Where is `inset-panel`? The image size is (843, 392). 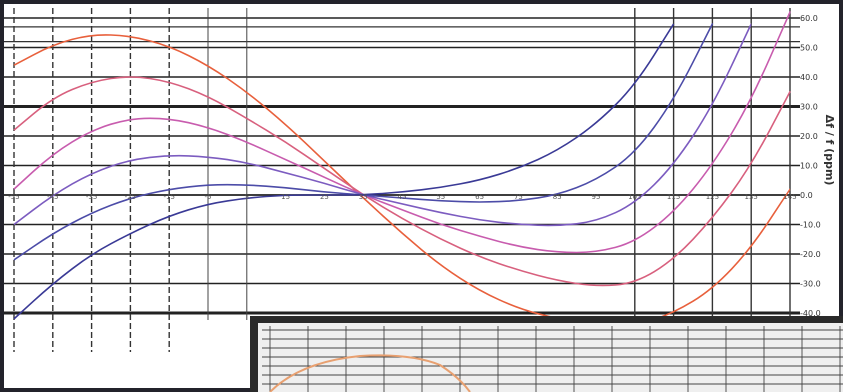
inset-panel is located at coordinates (550, 357).